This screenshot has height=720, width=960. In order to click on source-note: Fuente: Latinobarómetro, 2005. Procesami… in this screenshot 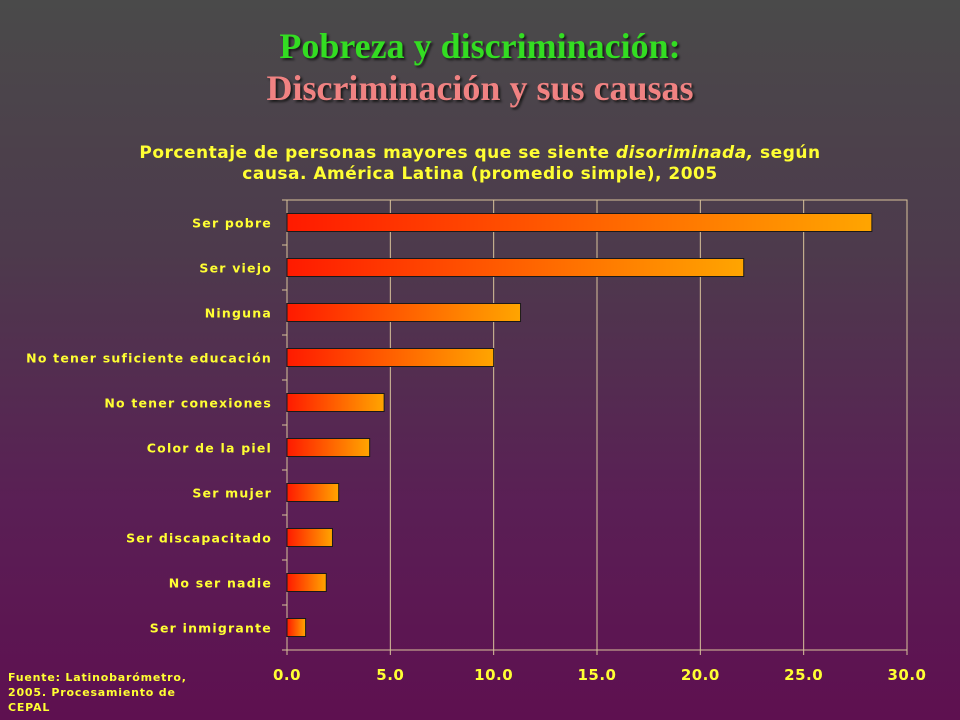, I will do `click(123, 692)`.